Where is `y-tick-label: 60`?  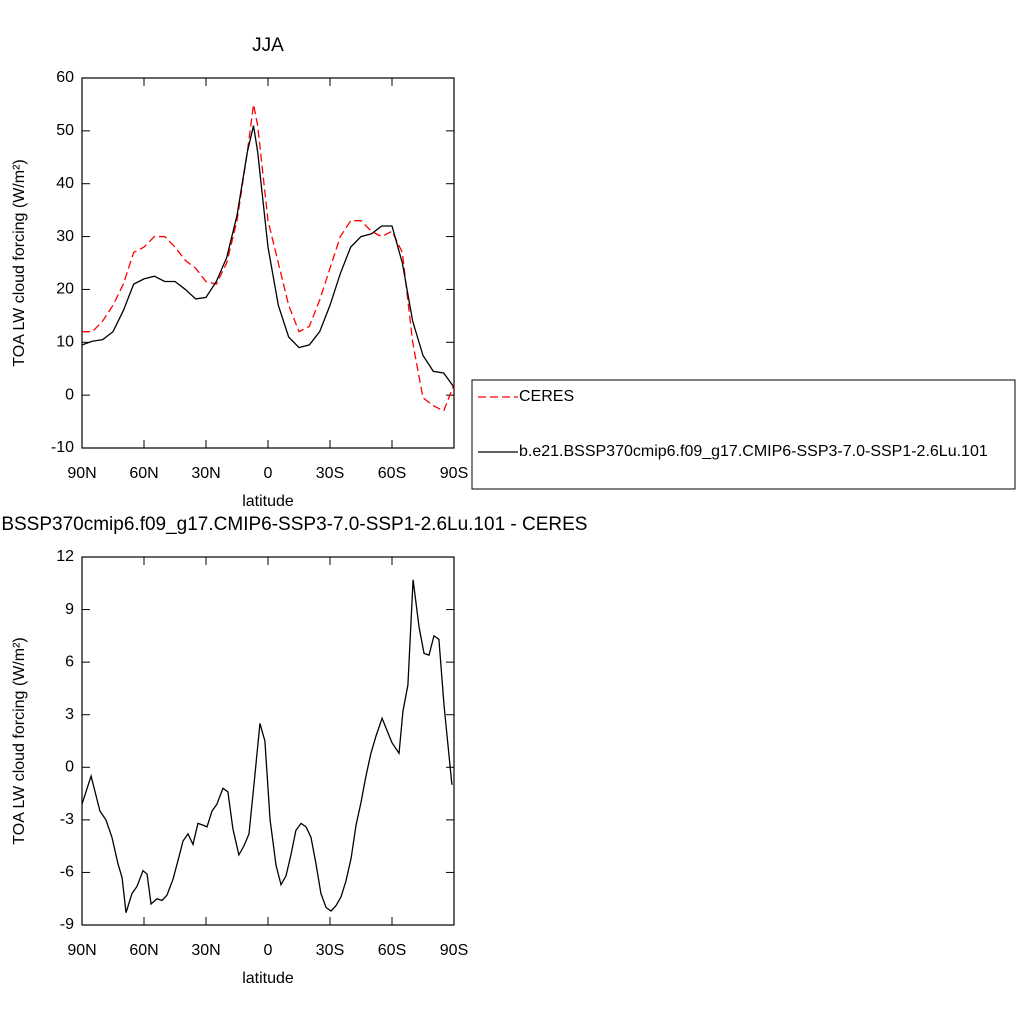 y-tick-label: 60 is located at coordinates (65, 77).